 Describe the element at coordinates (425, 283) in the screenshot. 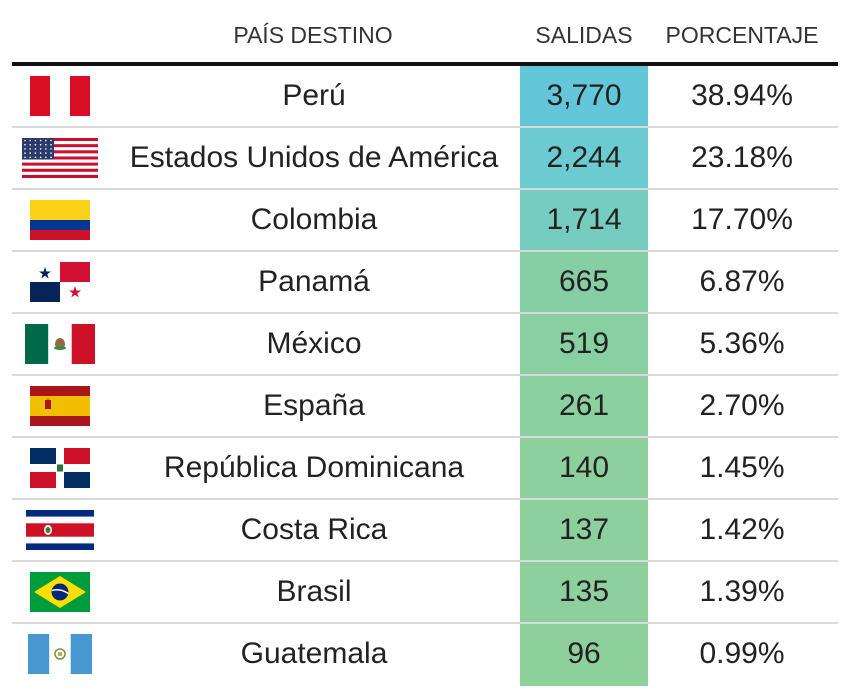

I see `table-row: Panamá 665 6.87%` at that location.